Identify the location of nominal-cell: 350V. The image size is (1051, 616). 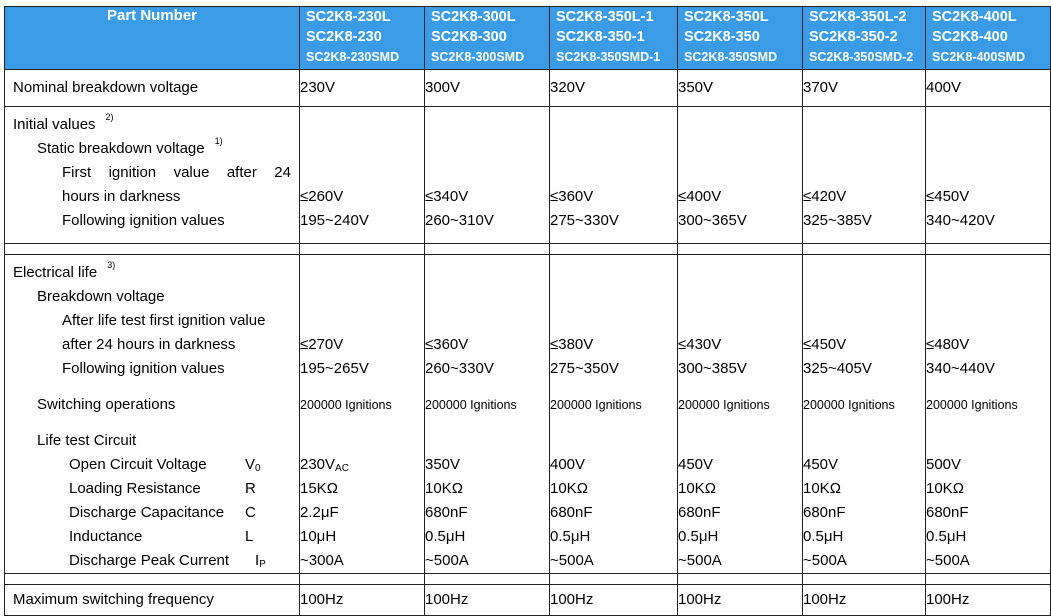
(740, 88).